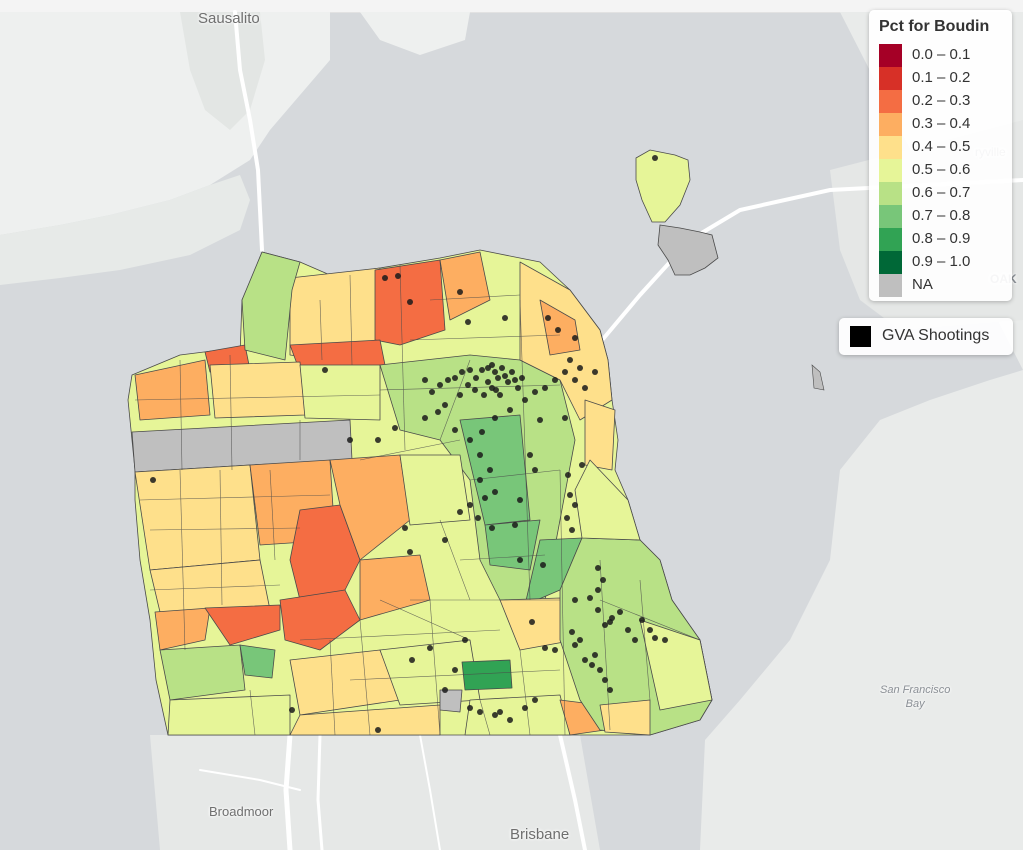  What do you see at coordinates (926, 336) in the screenshot?
I see `points-legend: GVA Shootings` at bounding box center [926, 336].